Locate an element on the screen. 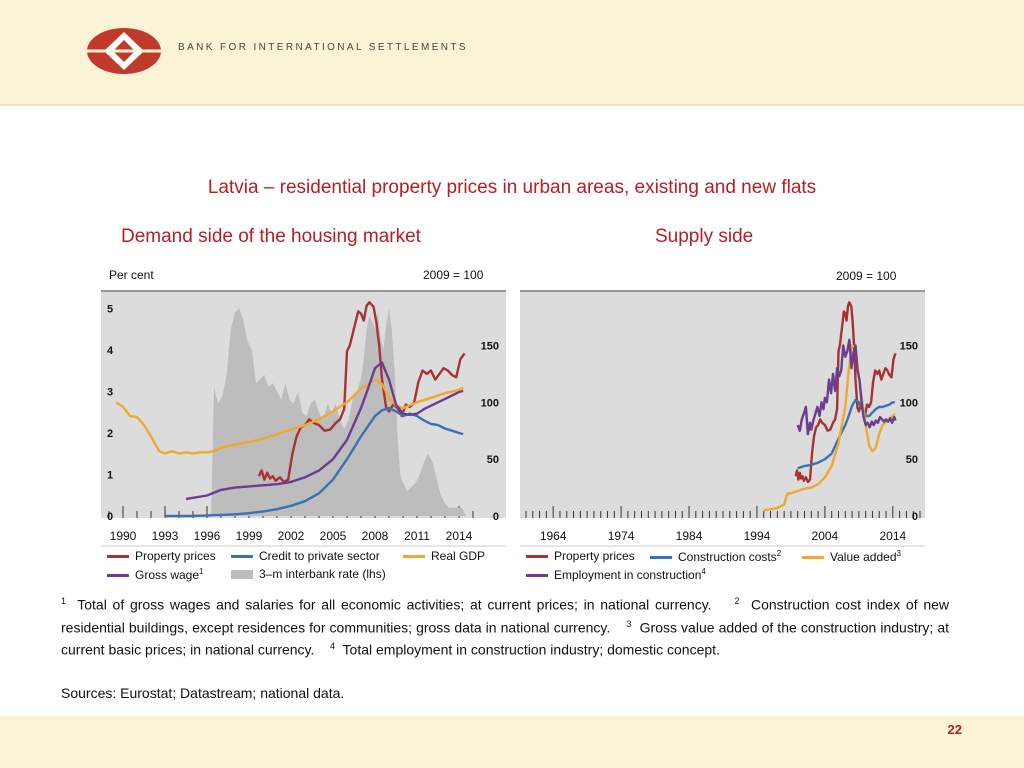 The image size is (1024, 768). y-left-tick-label: 0 is located at coordinates (110, 517).